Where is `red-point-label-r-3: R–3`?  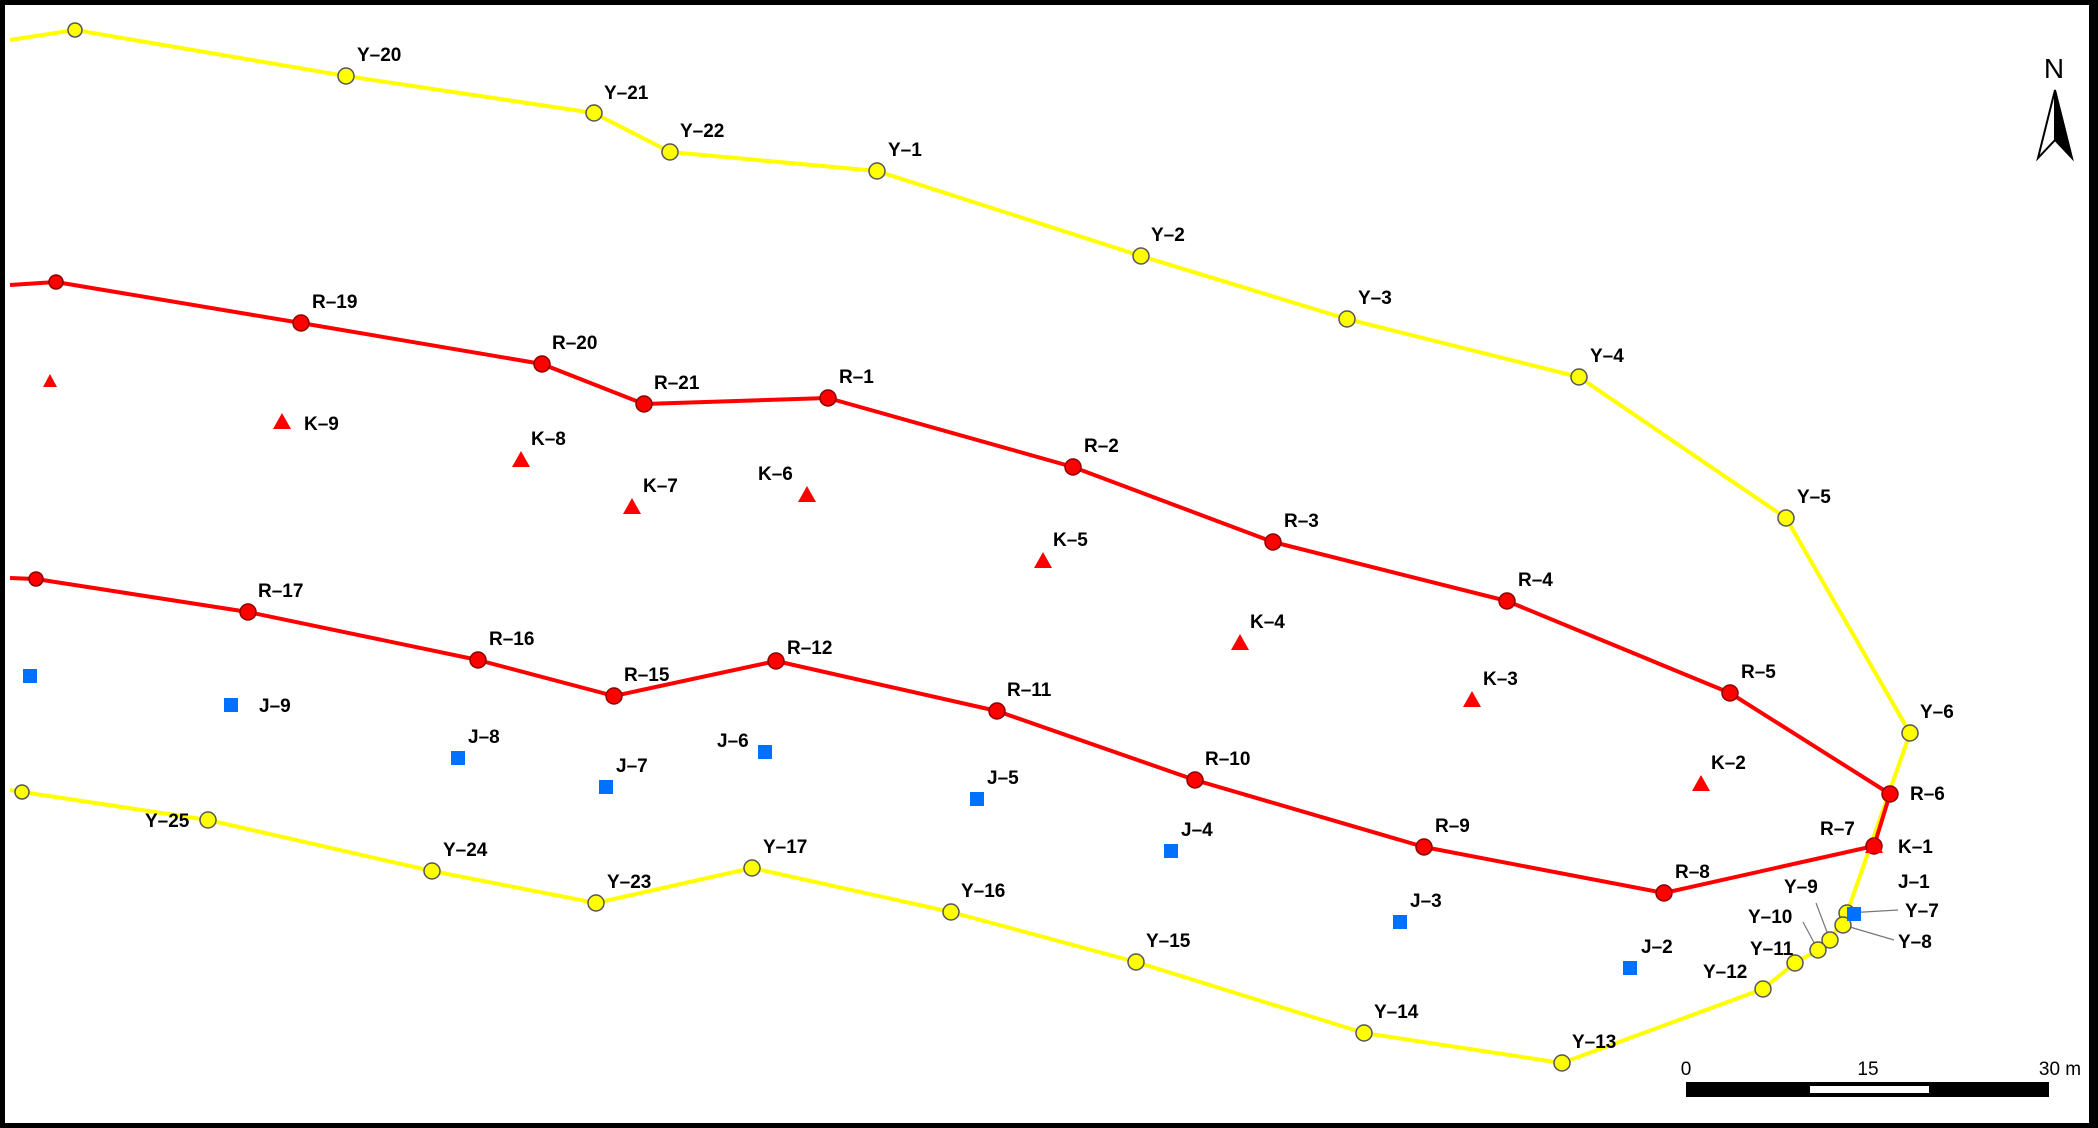 red-point-label-r-3: R–3 is located at coordinates (1301, 521).